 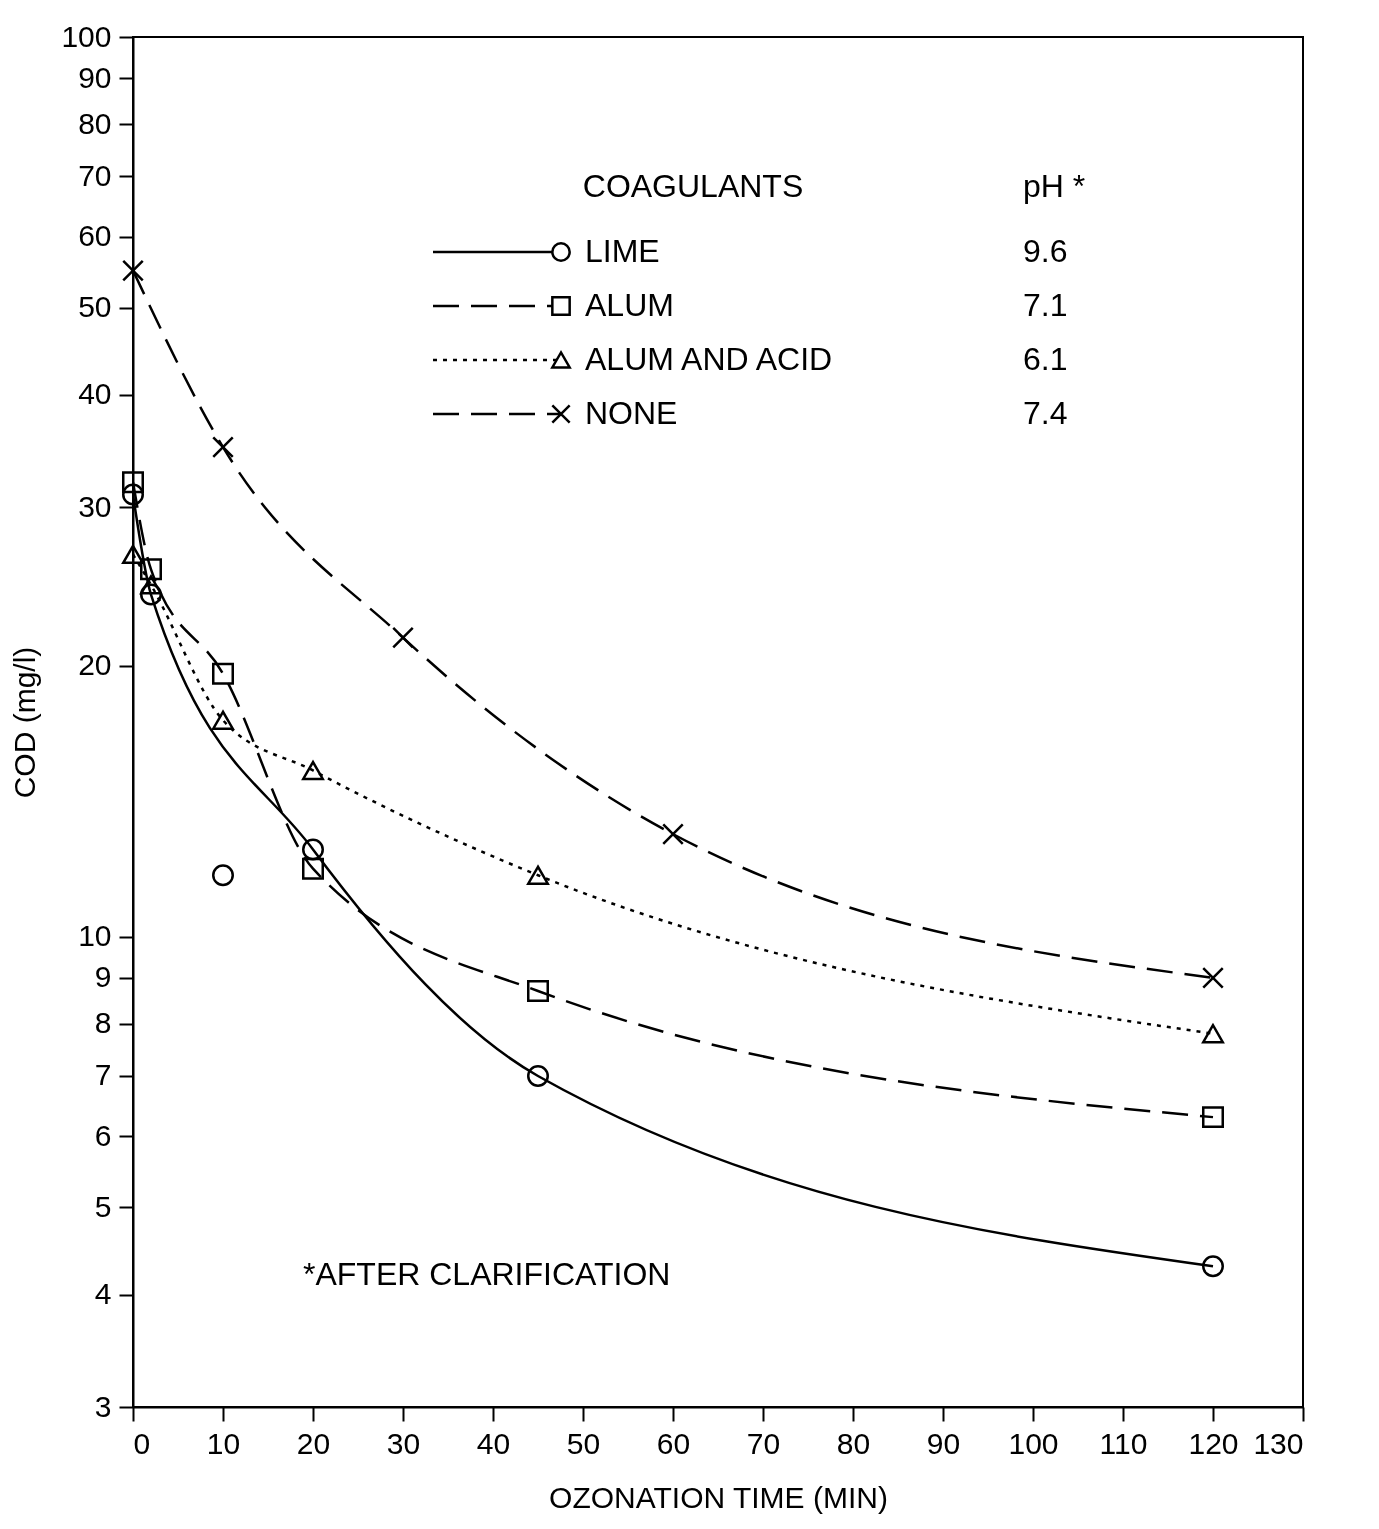 I want to click on y-tick-label: 5, so click(x=103, y=1206).